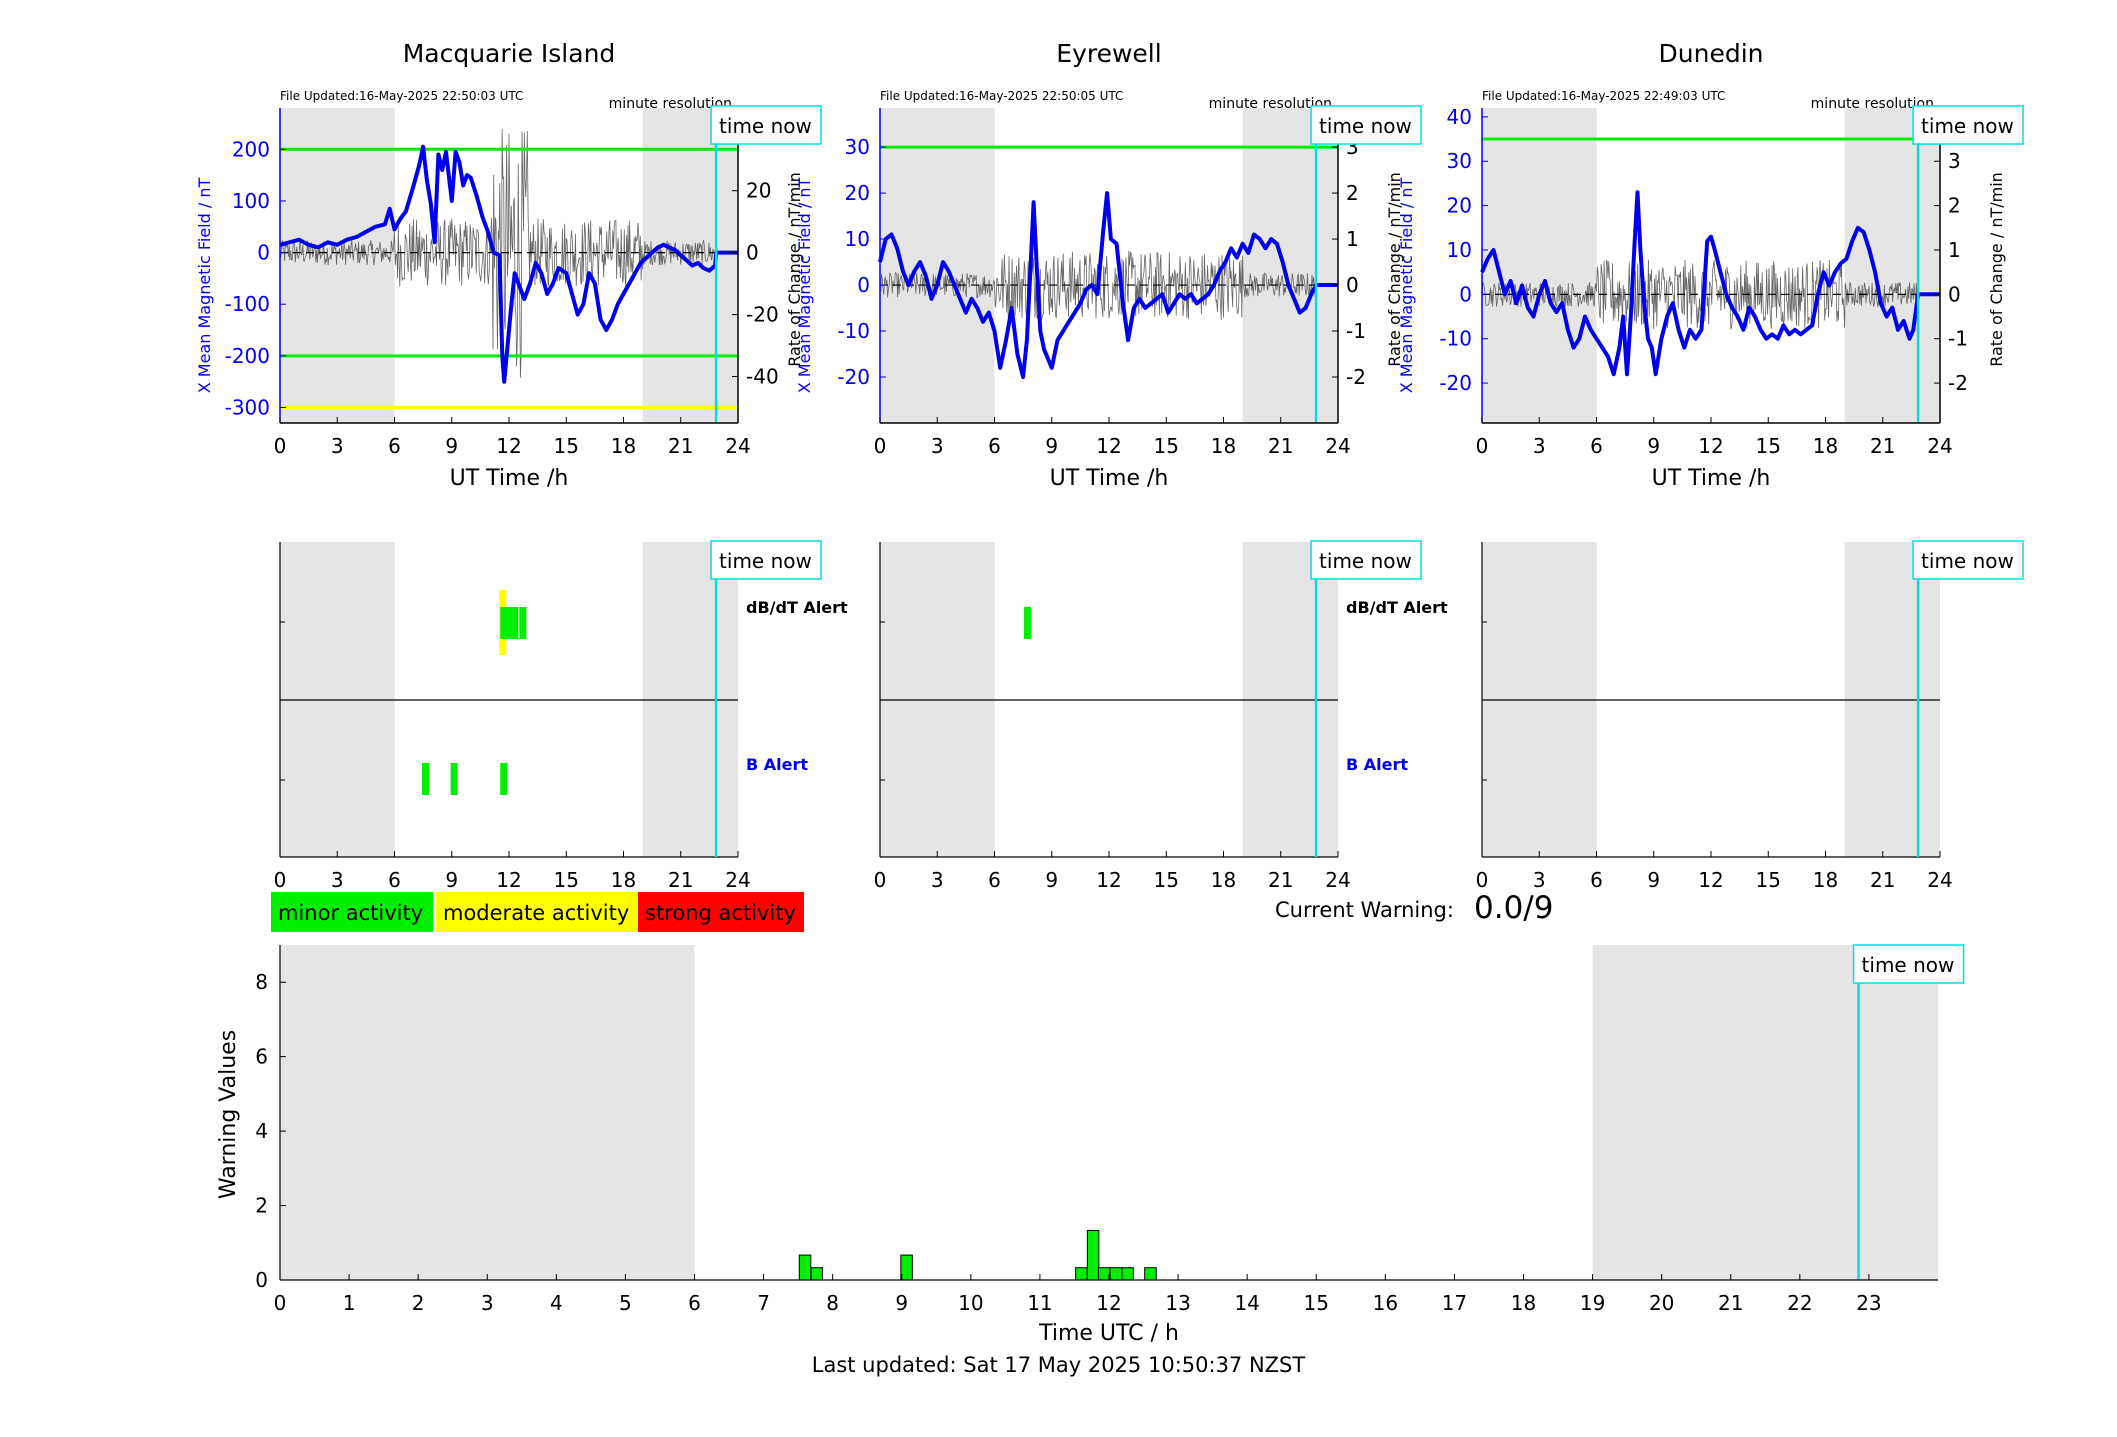  I want to click on x-tick-label: 8, so click(832, 1303).